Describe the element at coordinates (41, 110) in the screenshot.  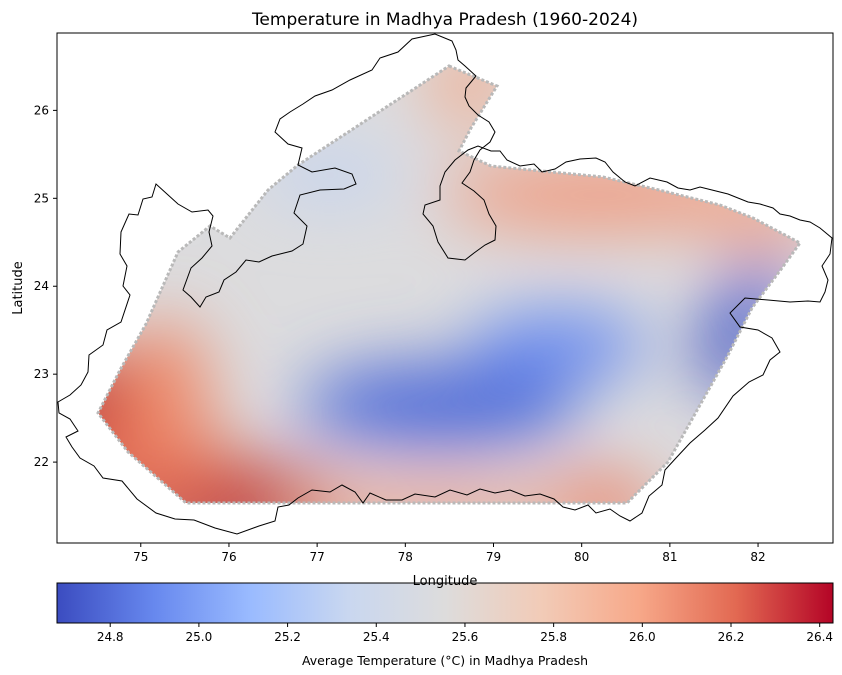
I see `y-tick-label: 26` at that location.